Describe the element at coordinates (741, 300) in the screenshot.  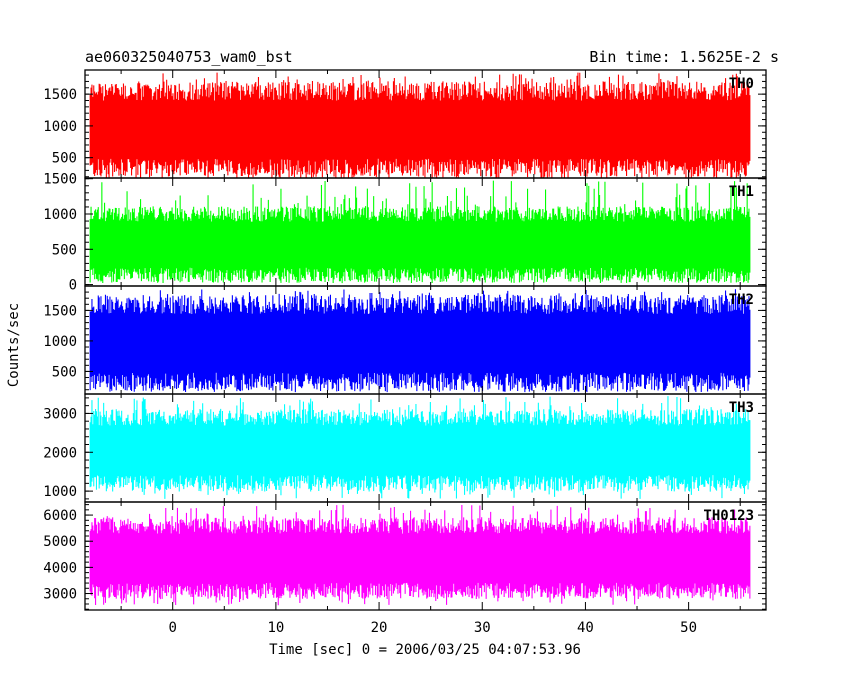
I see `panel-label: TH2` at that location.